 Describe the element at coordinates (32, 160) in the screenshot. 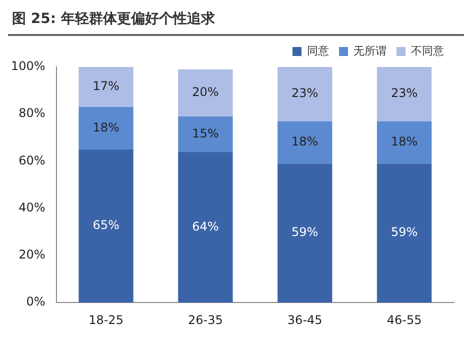

I see `y-tick-label: 60%` at that location.